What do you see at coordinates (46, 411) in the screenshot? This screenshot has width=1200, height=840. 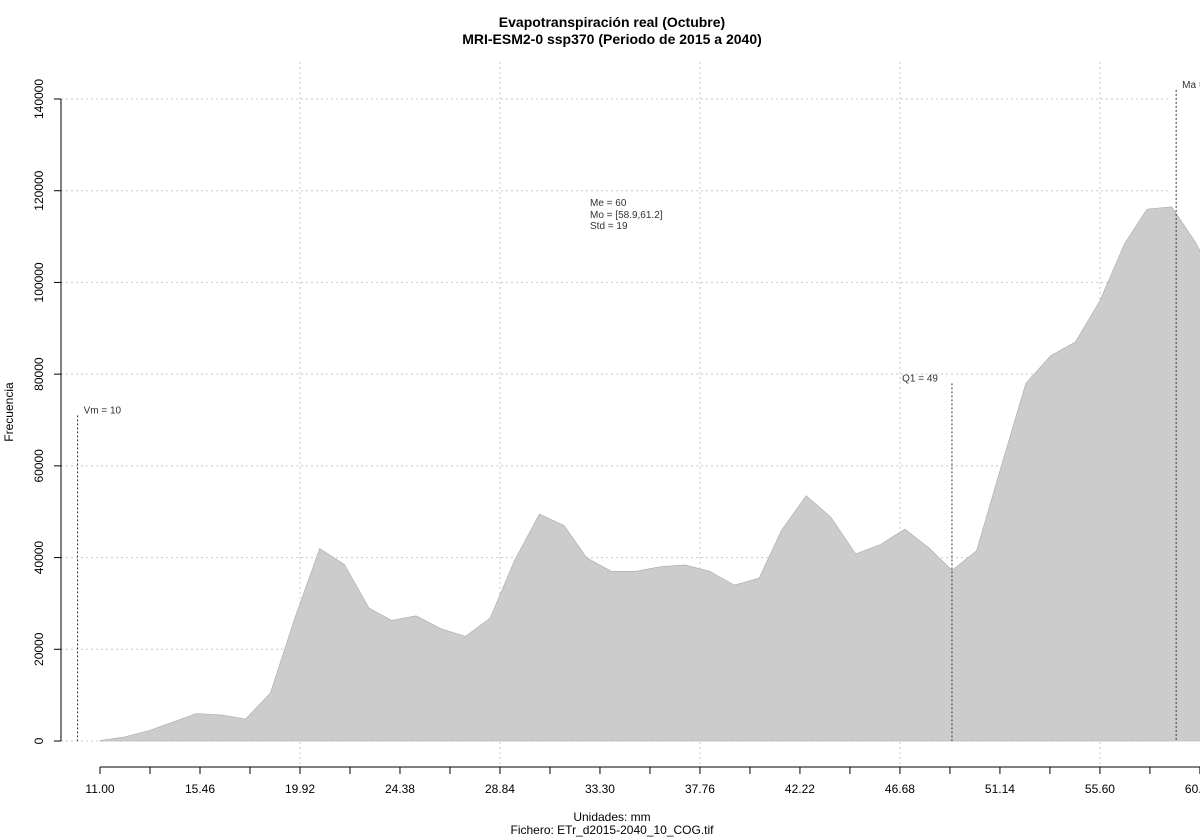 I see `y-axis-ticks: 0 20000 40000 60000 80000 100000 120000 140000` at bounding box center [46, 411].